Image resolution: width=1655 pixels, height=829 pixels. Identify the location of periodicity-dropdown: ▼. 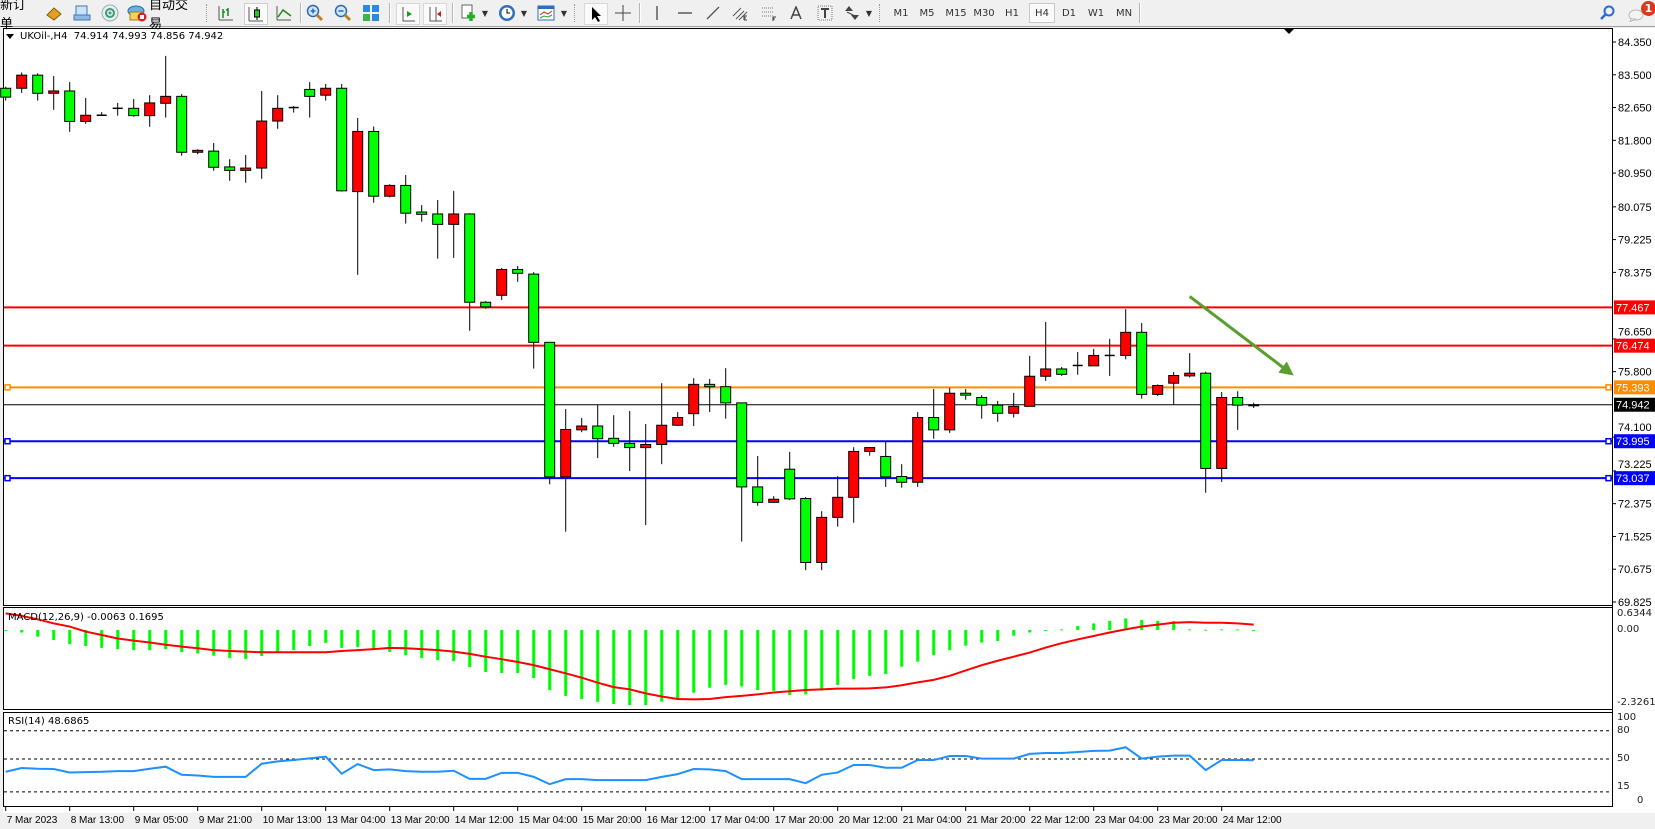
(524, 13).